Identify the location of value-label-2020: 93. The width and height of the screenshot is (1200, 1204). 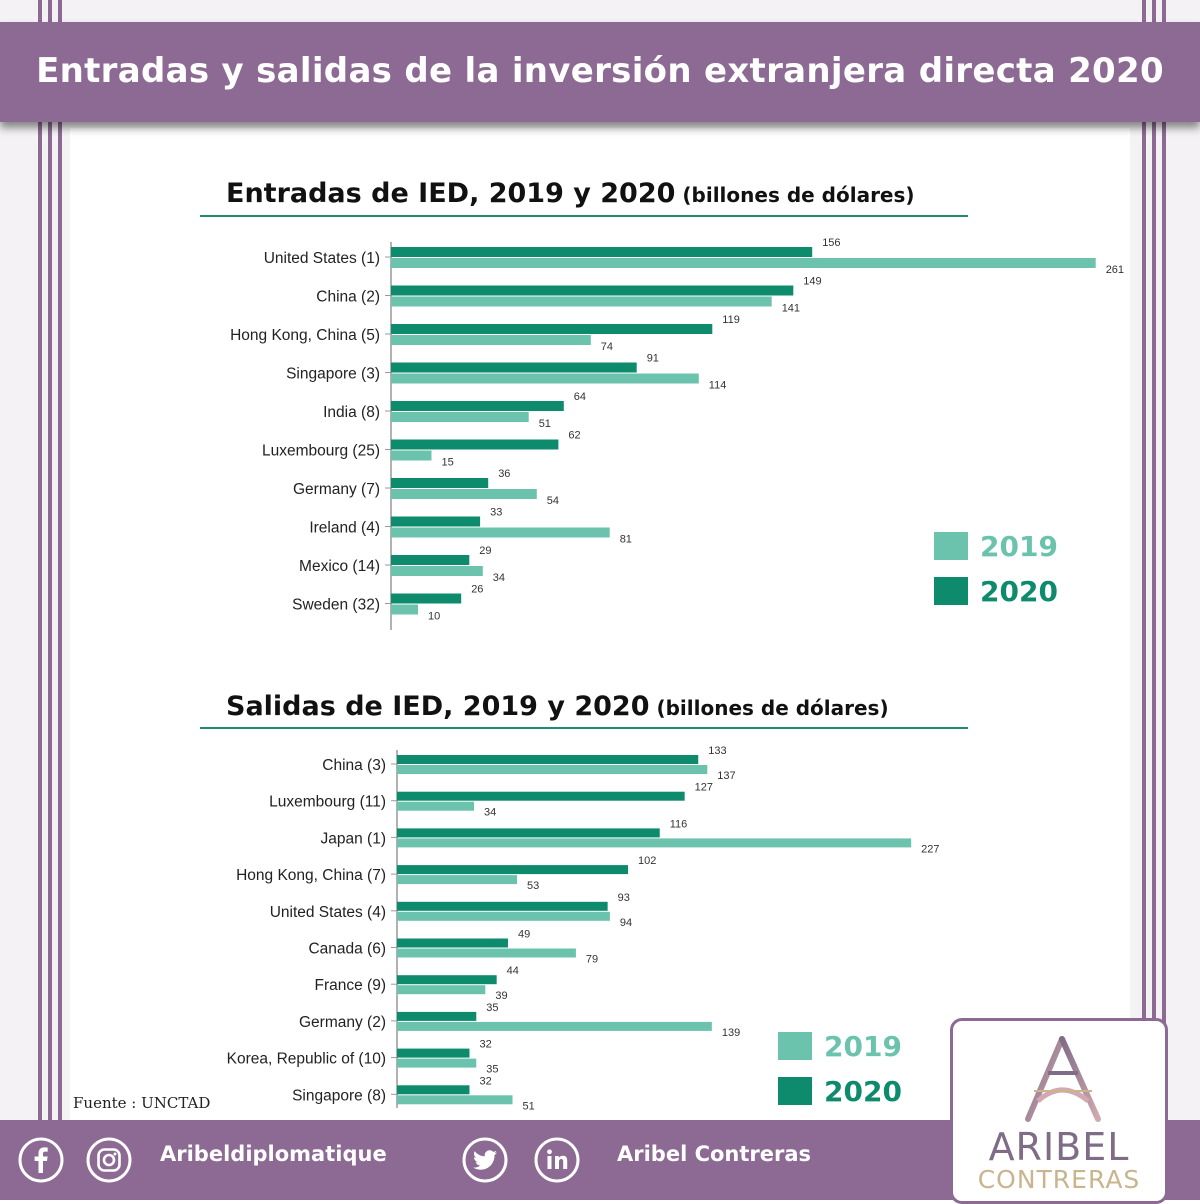
(624, 898).